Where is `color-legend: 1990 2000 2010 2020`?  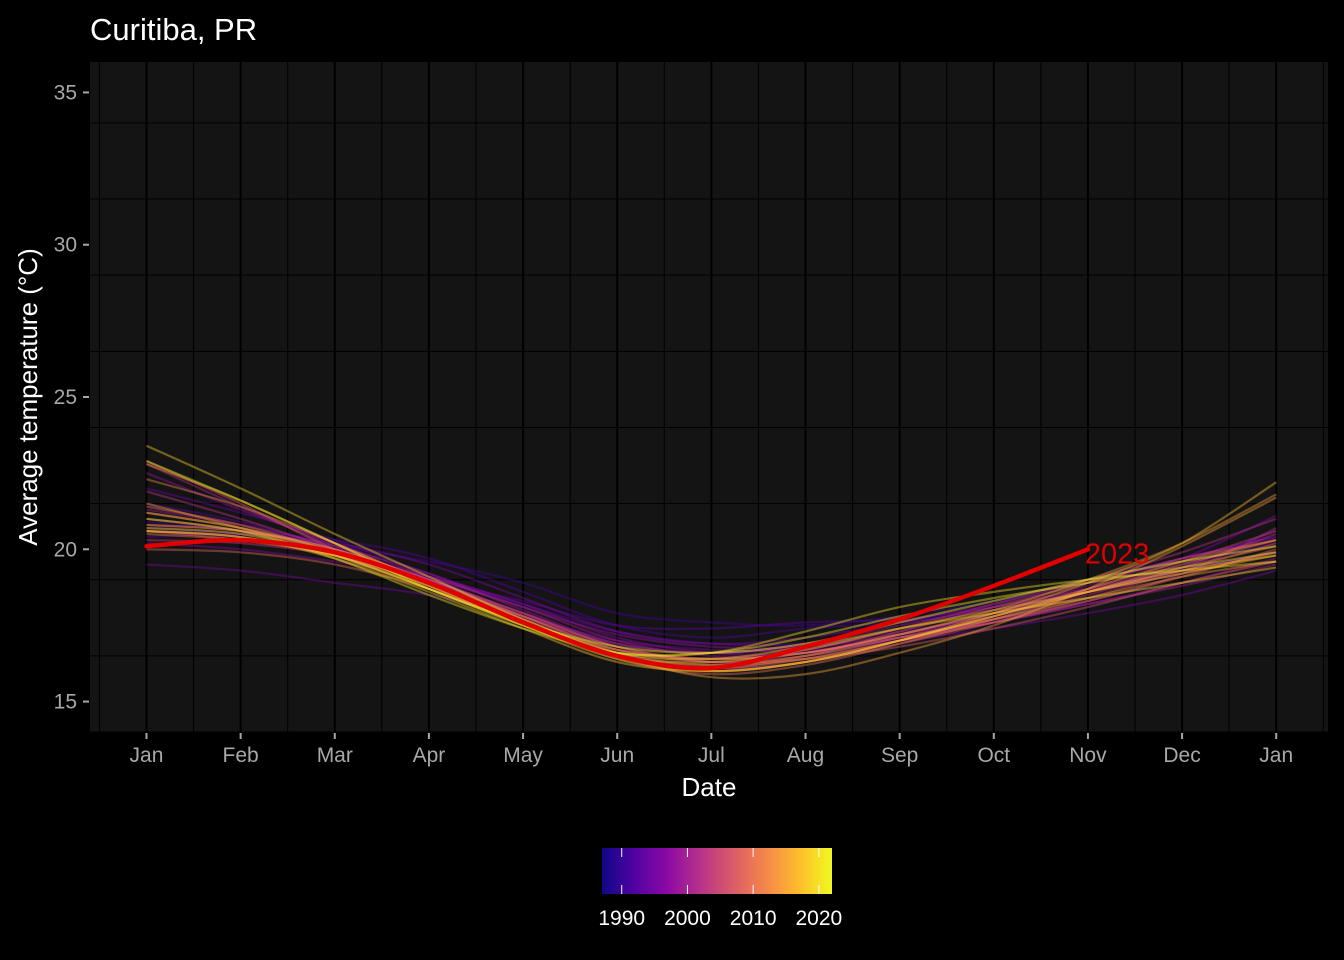
color-legend: 1990 2000 2010 2020 is located at coordinates (720, 889).